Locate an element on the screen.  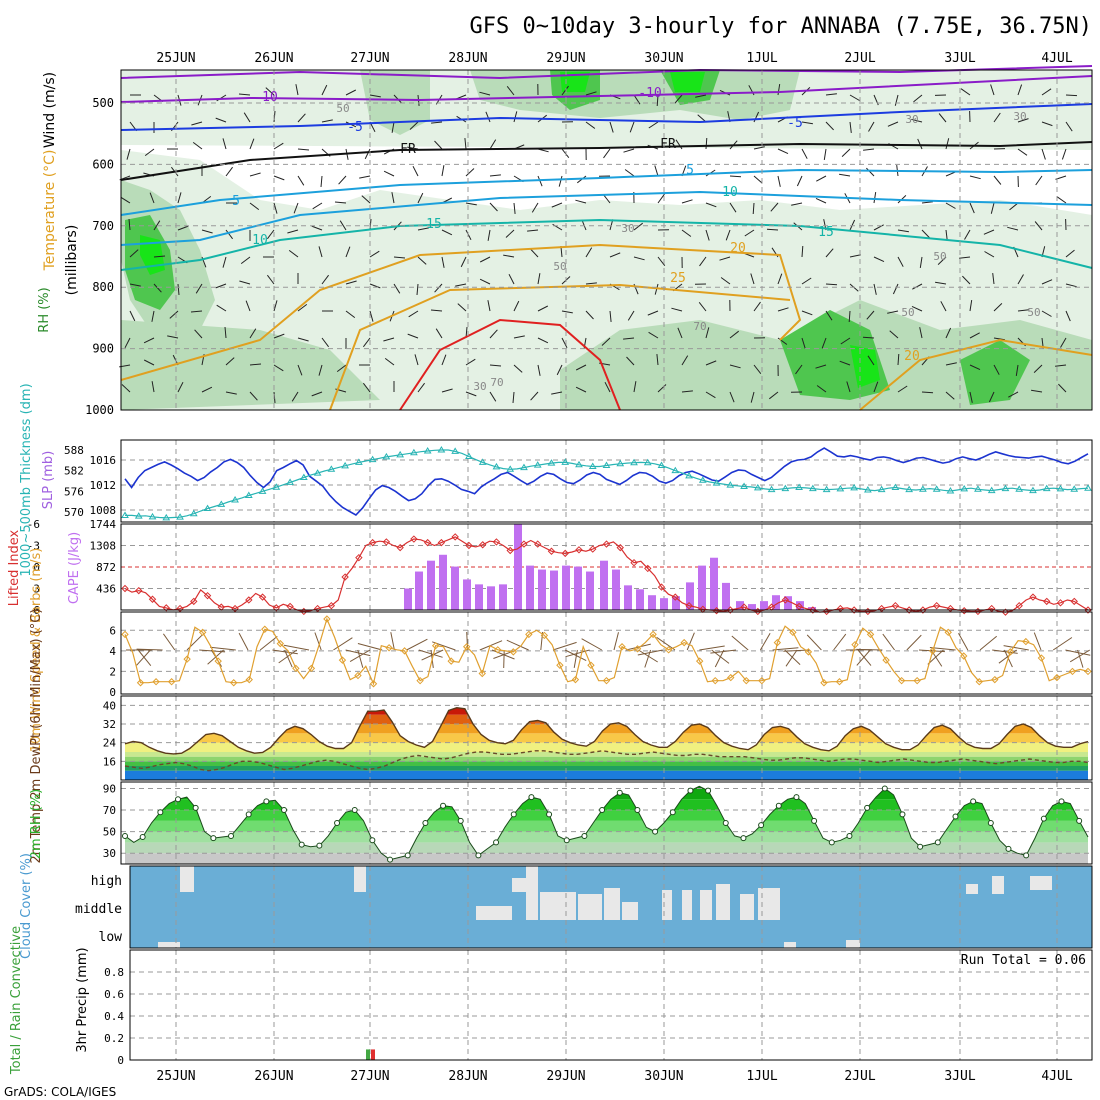
lifted-index-axis-label: Lifted Index is located at coordinates (14, 567).